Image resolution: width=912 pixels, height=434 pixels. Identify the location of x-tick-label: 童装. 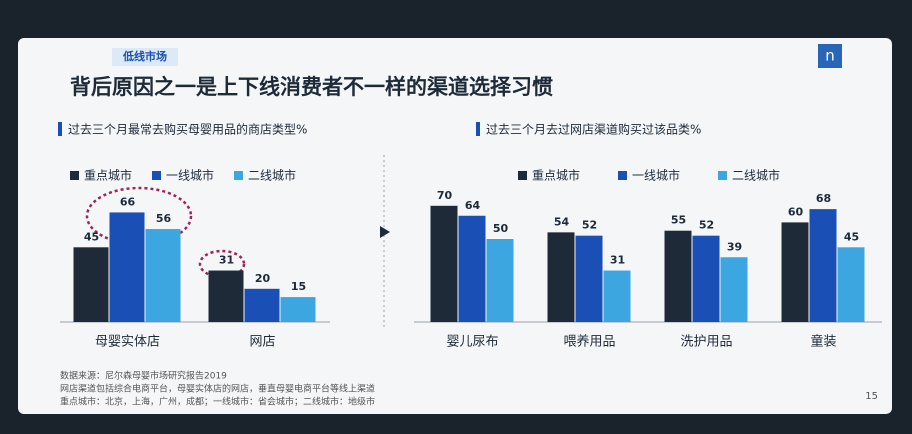
(823, 342).